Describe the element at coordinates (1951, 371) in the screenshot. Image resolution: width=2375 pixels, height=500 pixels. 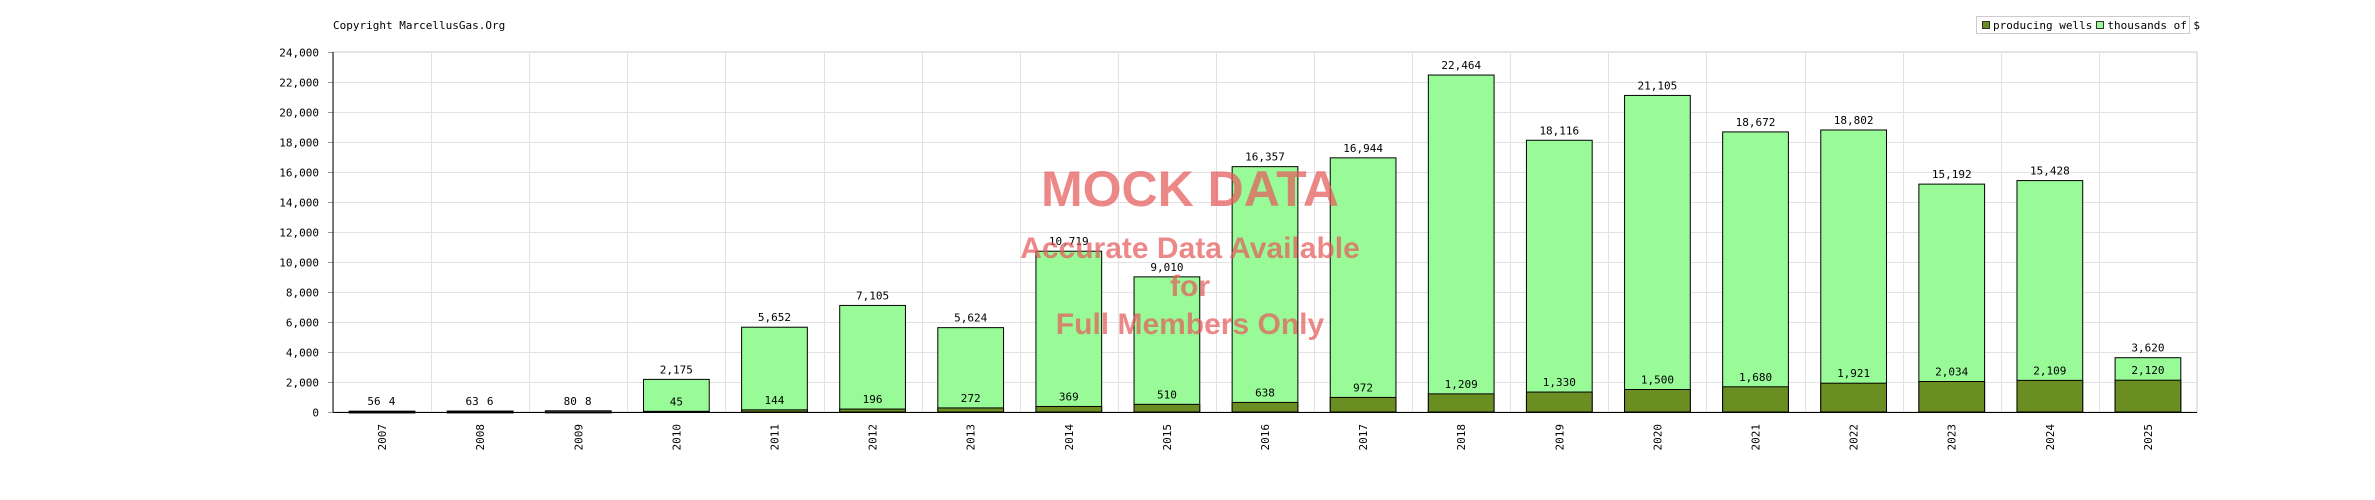
I see `data-label-producing-wells: 2,034` at that location.